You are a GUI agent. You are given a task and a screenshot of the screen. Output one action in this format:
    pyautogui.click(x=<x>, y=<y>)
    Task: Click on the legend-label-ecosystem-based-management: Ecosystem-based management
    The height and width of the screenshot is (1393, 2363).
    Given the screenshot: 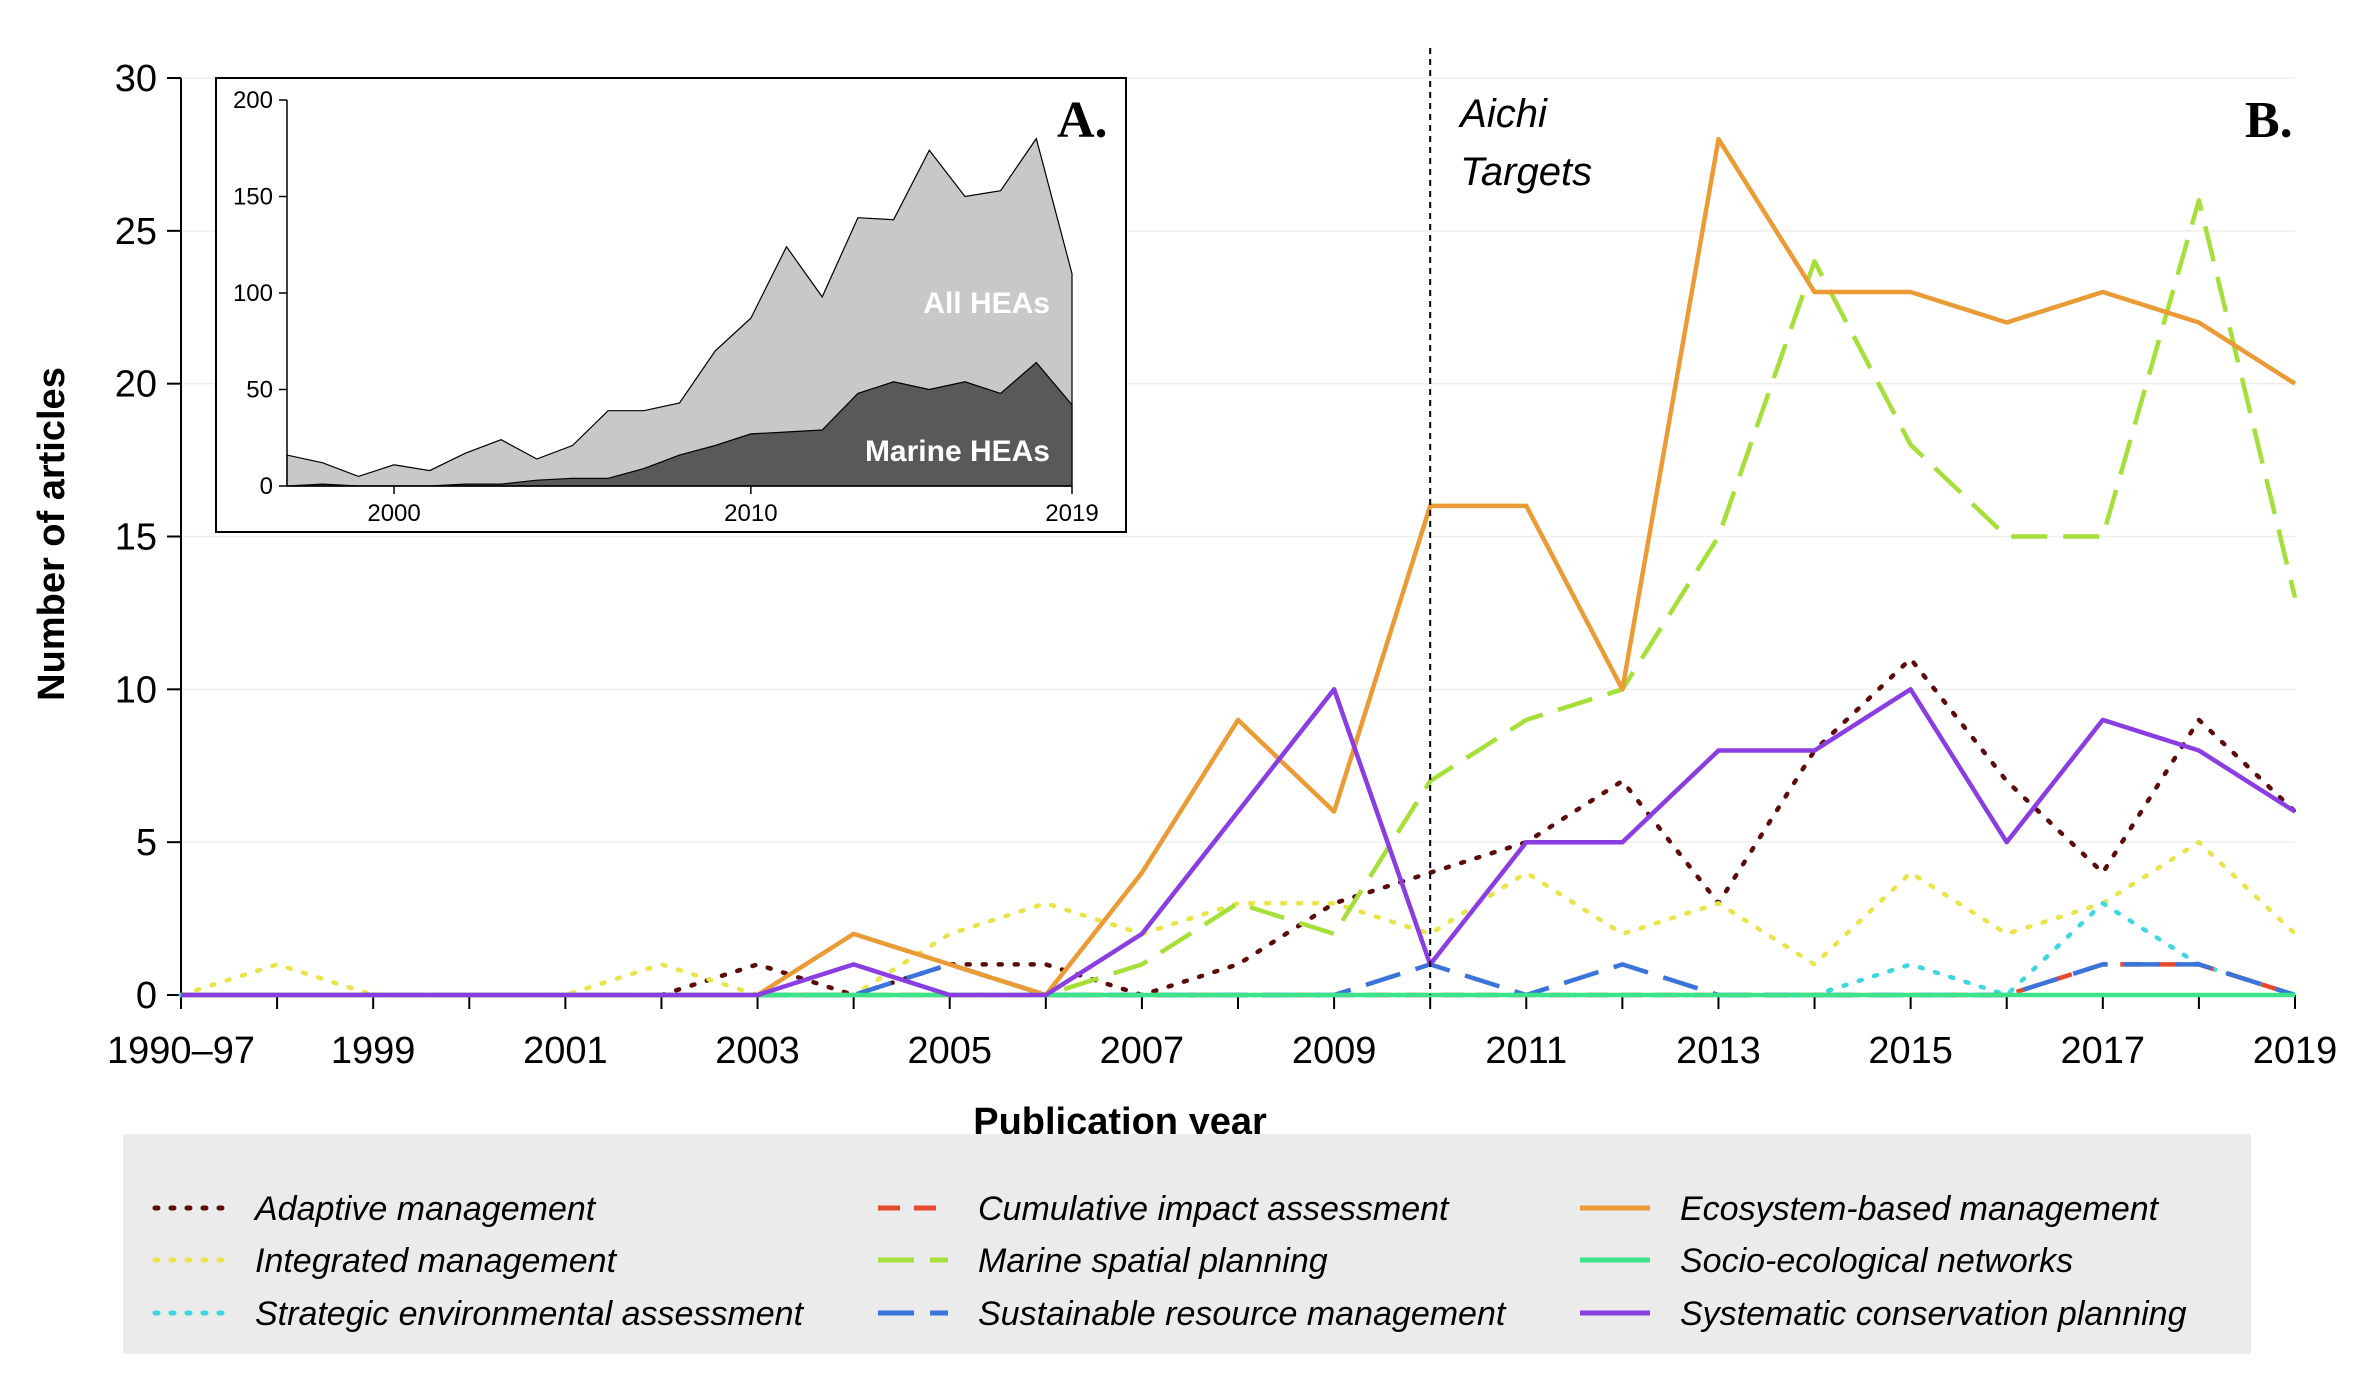 What is the action you would take?
    pyautogui.click(x=1920, y=1209)
    